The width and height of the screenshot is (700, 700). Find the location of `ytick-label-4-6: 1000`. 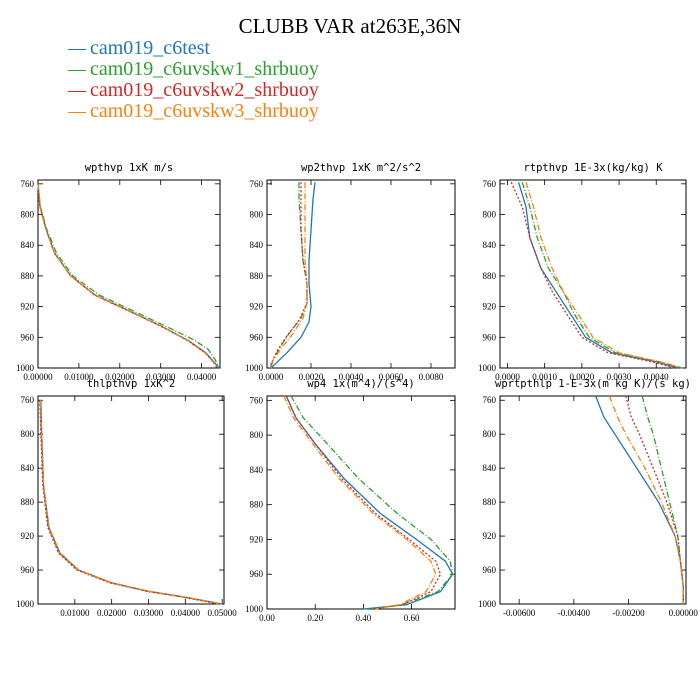

ytick-label-4-6: 1000 is located at coordinates (254, 609).